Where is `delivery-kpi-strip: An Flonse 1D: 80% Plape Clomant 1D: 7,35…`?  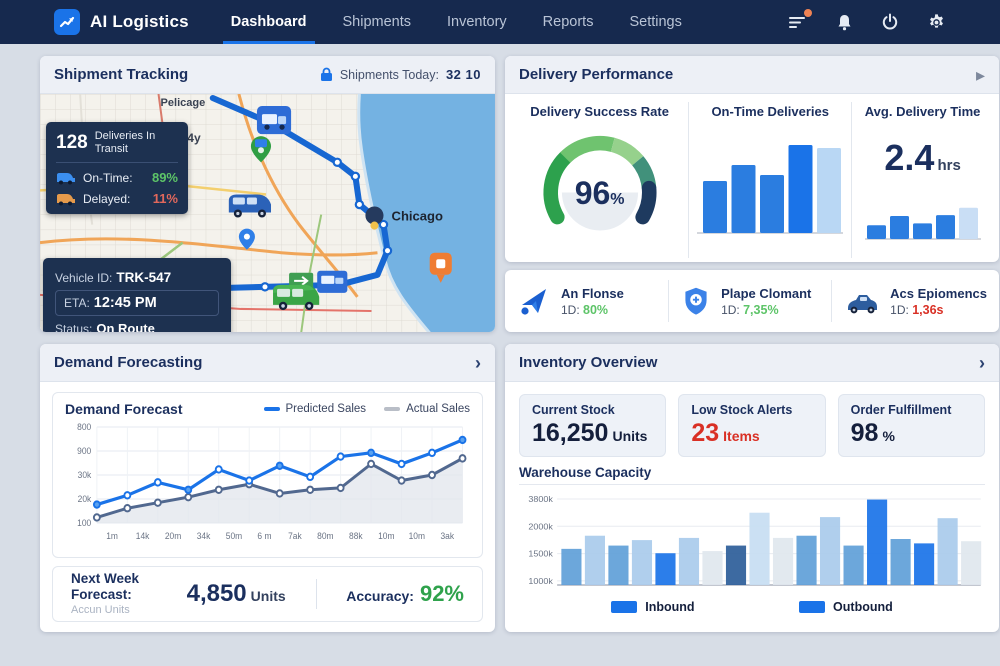
delivery-kpi-strip: An Flonse 1D: 80% Plape Clomant 1D: 7,35… is located at coordinates (752, 301).